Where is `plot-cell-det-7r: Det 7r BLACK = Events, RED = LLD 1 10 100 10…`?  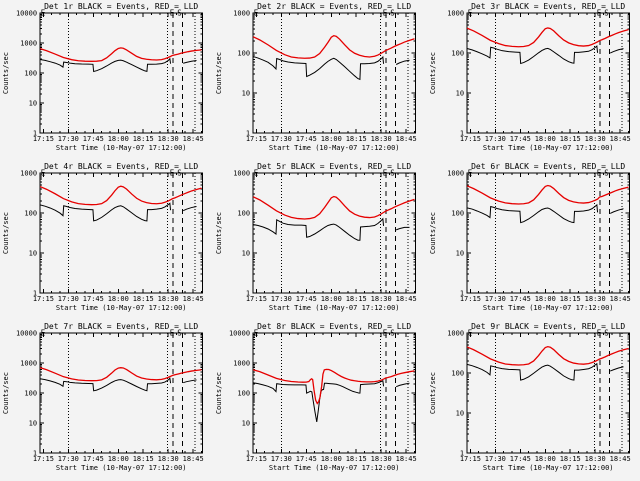
plot-cell-det-7r: Det 7r BLACK = Events, RED = LLD 1 10 100 10… is located at coordinates (106, 400).